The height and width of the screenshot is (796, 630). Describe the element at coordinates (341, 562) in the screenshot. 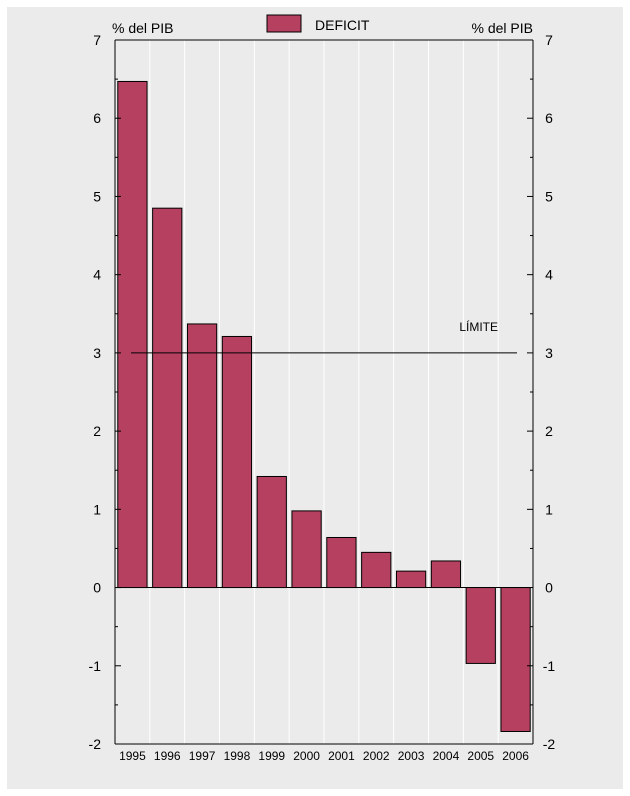

I see `bar-2001` at that location.